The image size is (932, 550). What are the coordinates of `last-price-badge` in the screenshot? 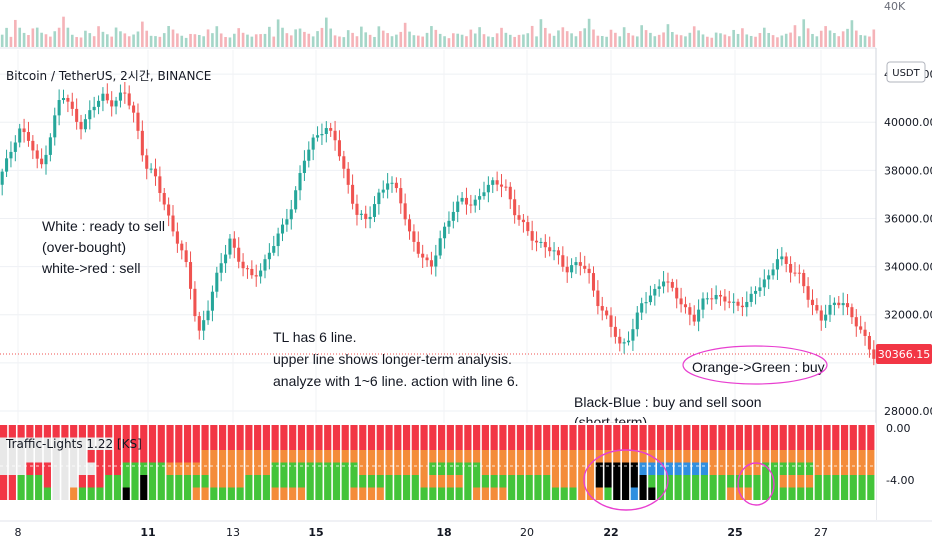 It's located at (904, 354).